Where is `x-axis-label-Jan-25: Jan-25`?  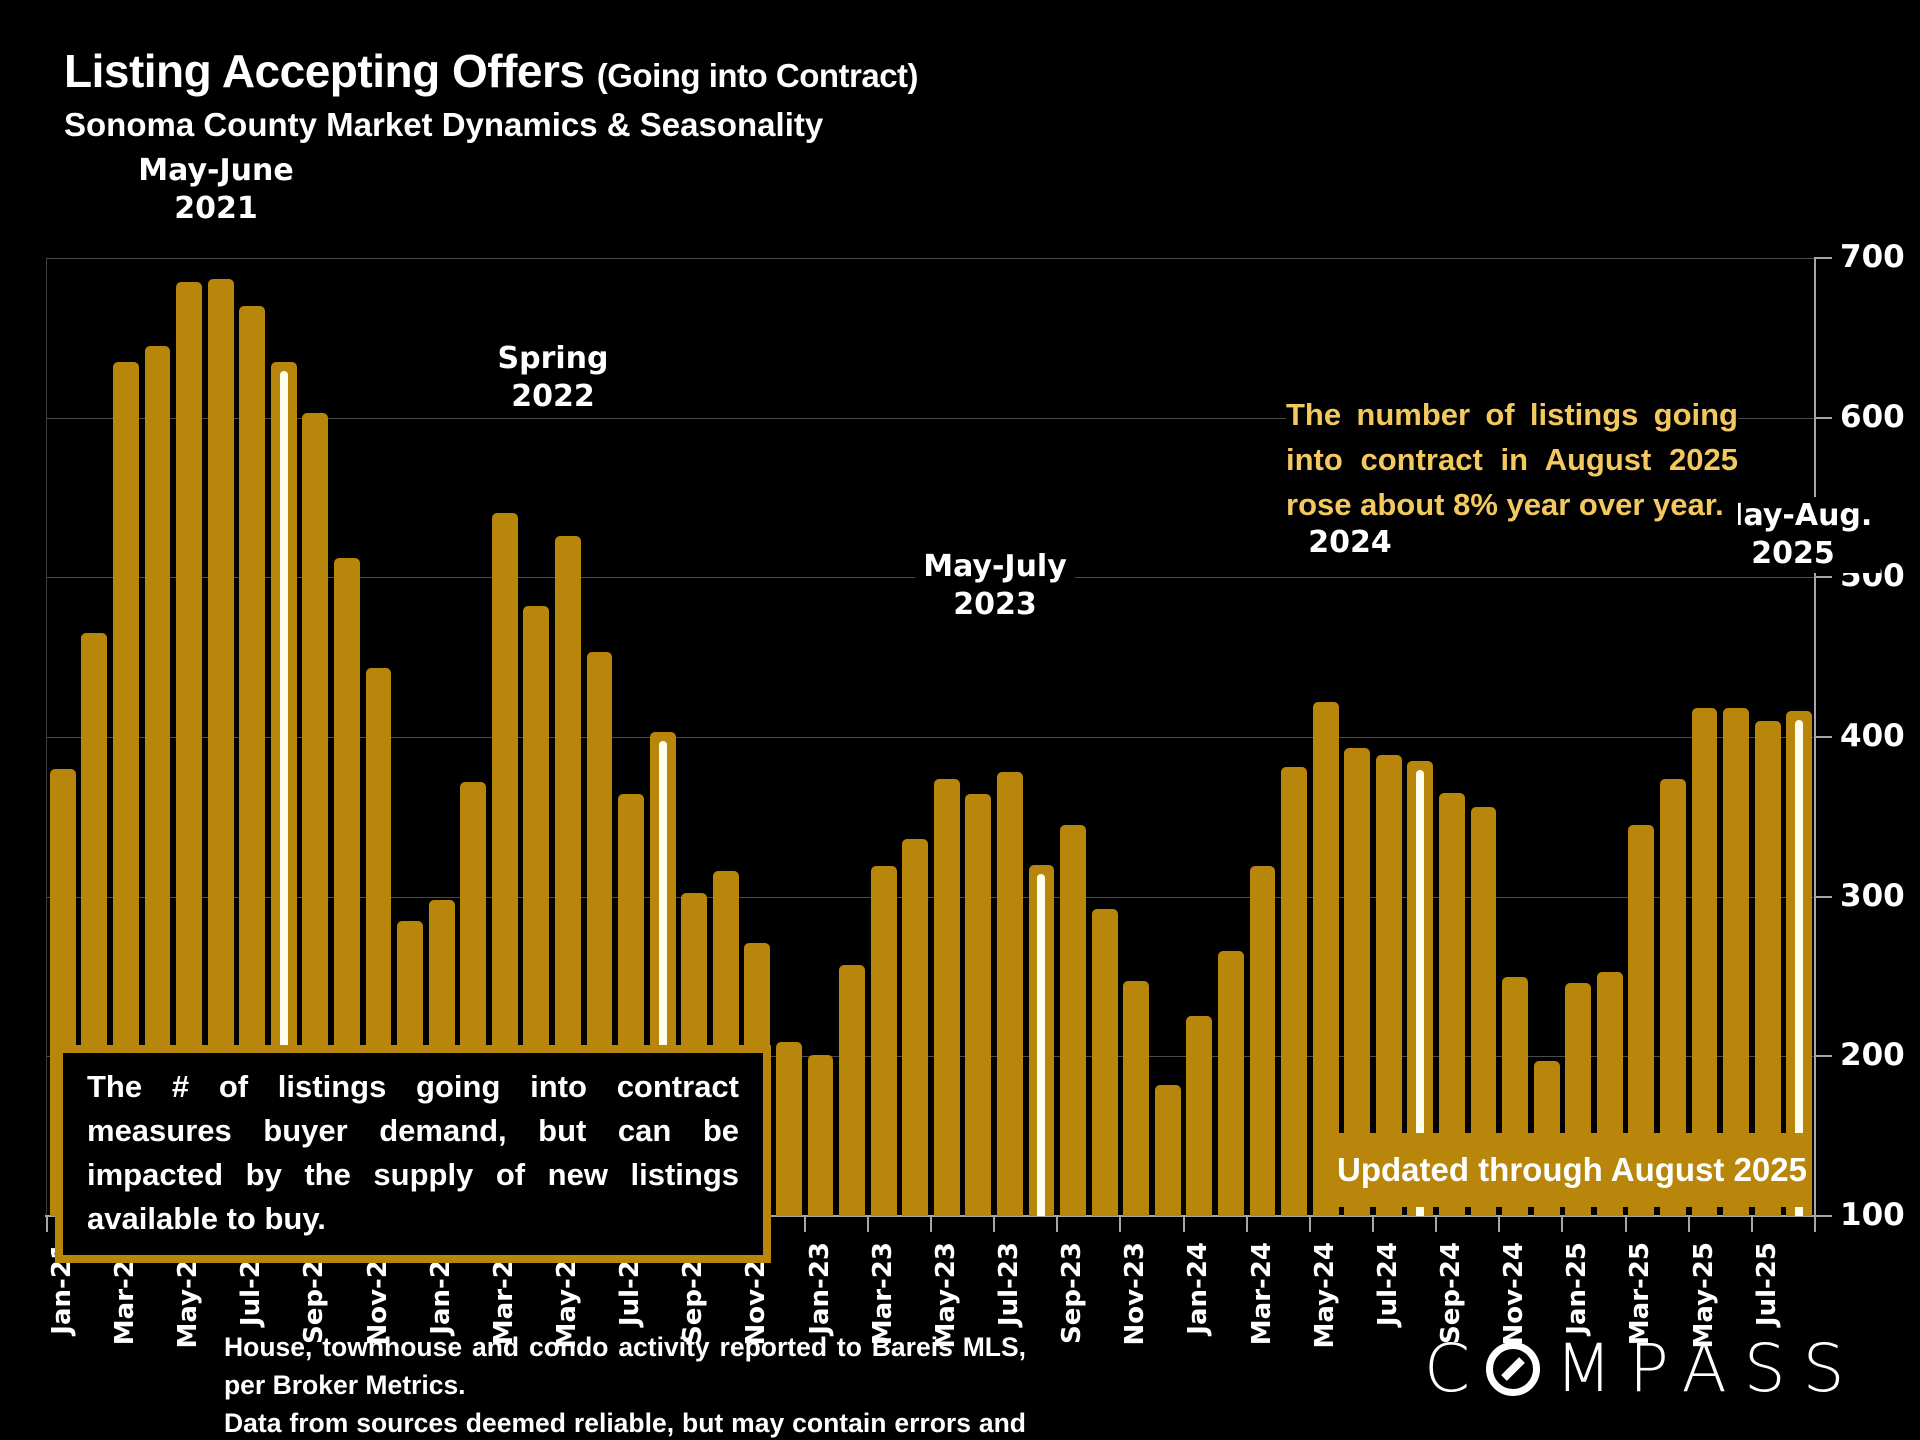
x-axis-label-Jan-25: Jan-25 is located at coordinates (1577, 1288).